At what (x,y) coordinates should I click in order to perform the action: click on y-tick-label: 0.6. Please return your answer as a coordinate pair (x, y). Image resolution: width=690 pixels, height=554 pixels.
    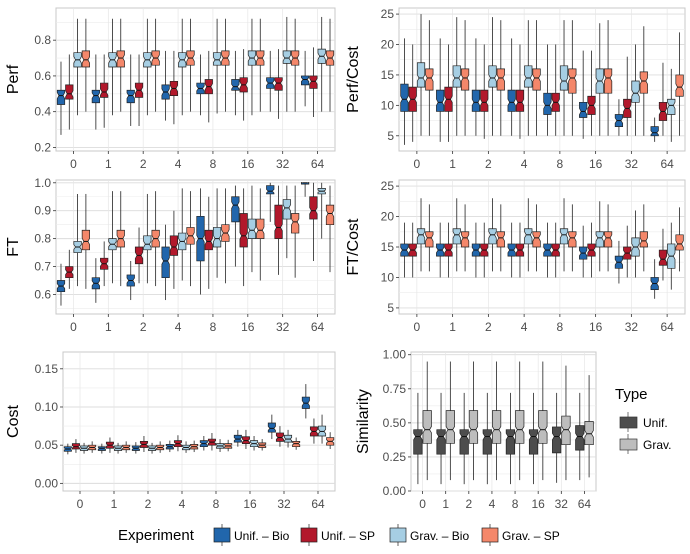
    Looking at the image, I should click on (42, 76).